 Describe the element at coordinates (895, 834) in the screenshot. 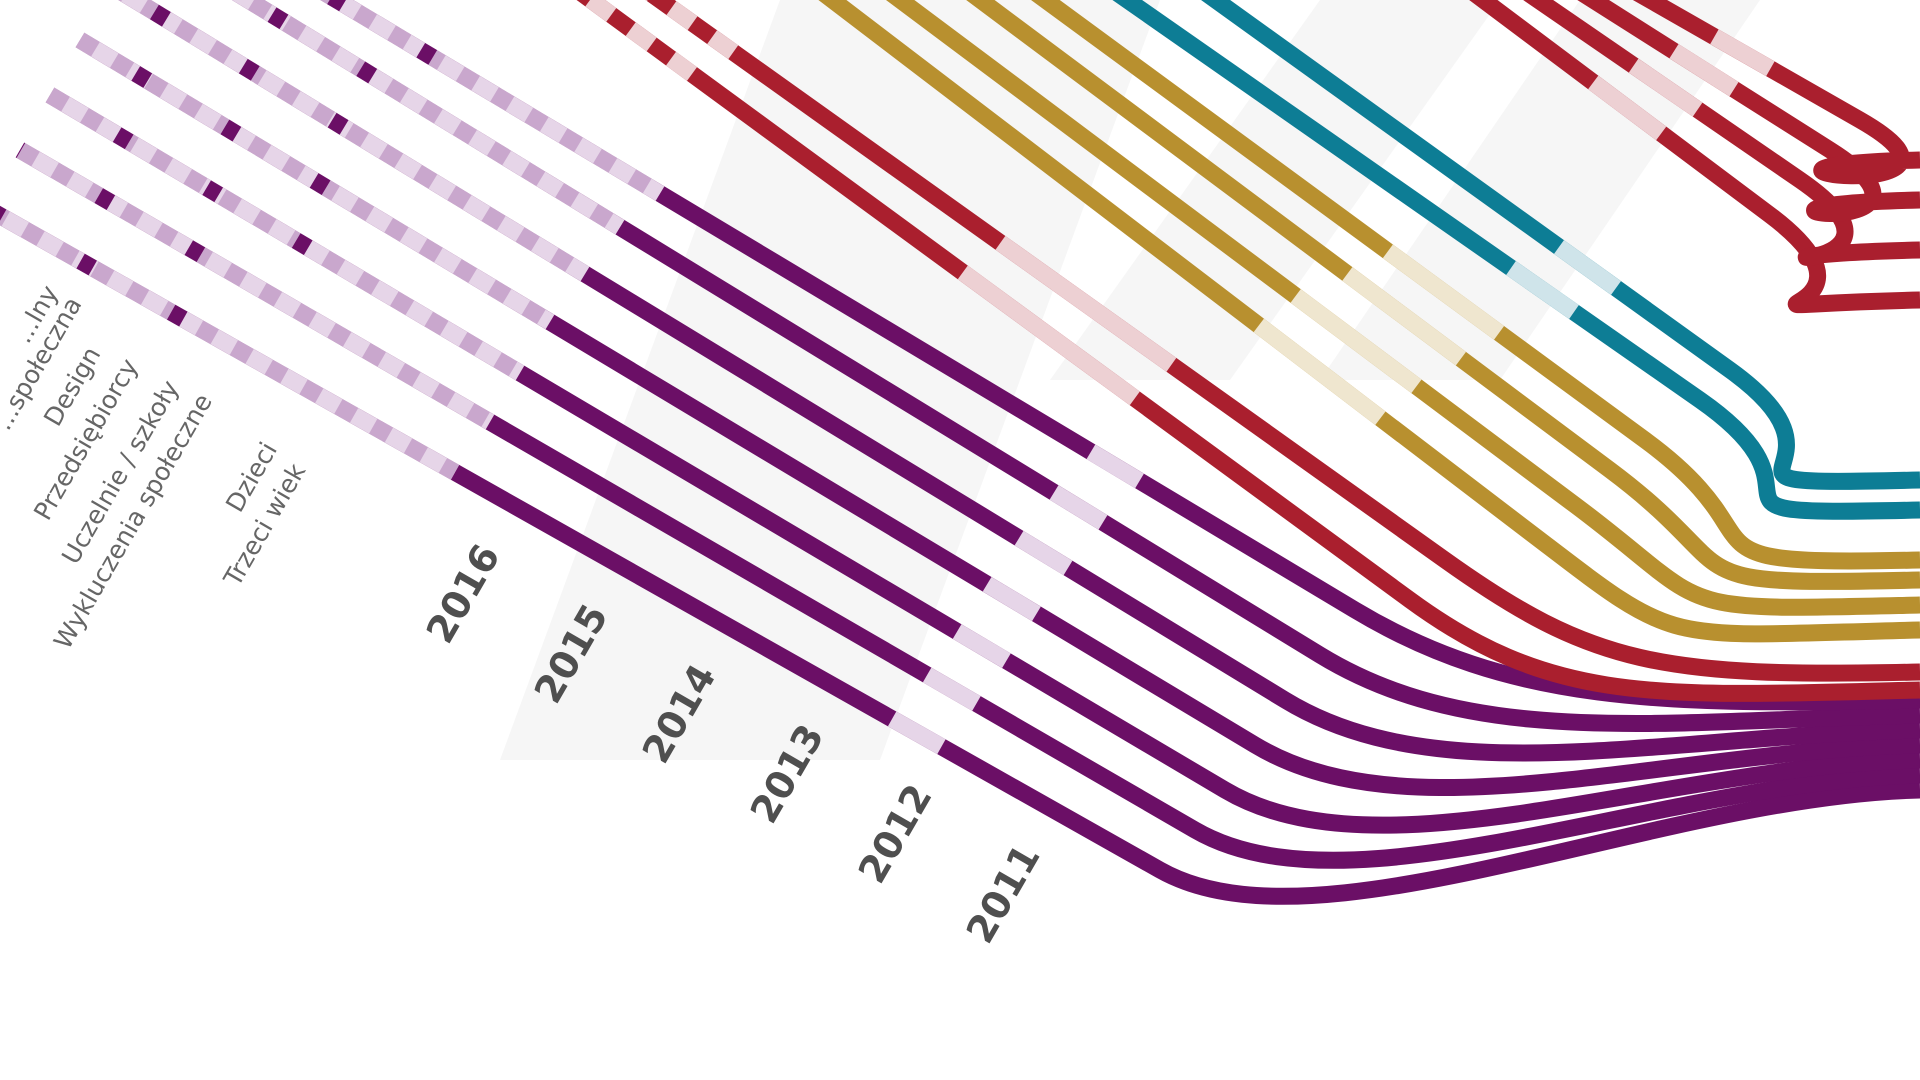

I see `year-label-2012: 2012` at that location.